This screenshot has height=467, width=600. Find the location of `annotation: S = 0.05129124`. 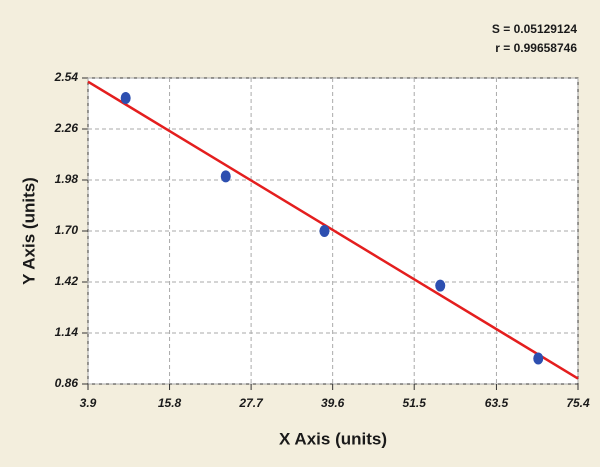

annotation: S = 0.05129124 is located at coordinates (534, 29).